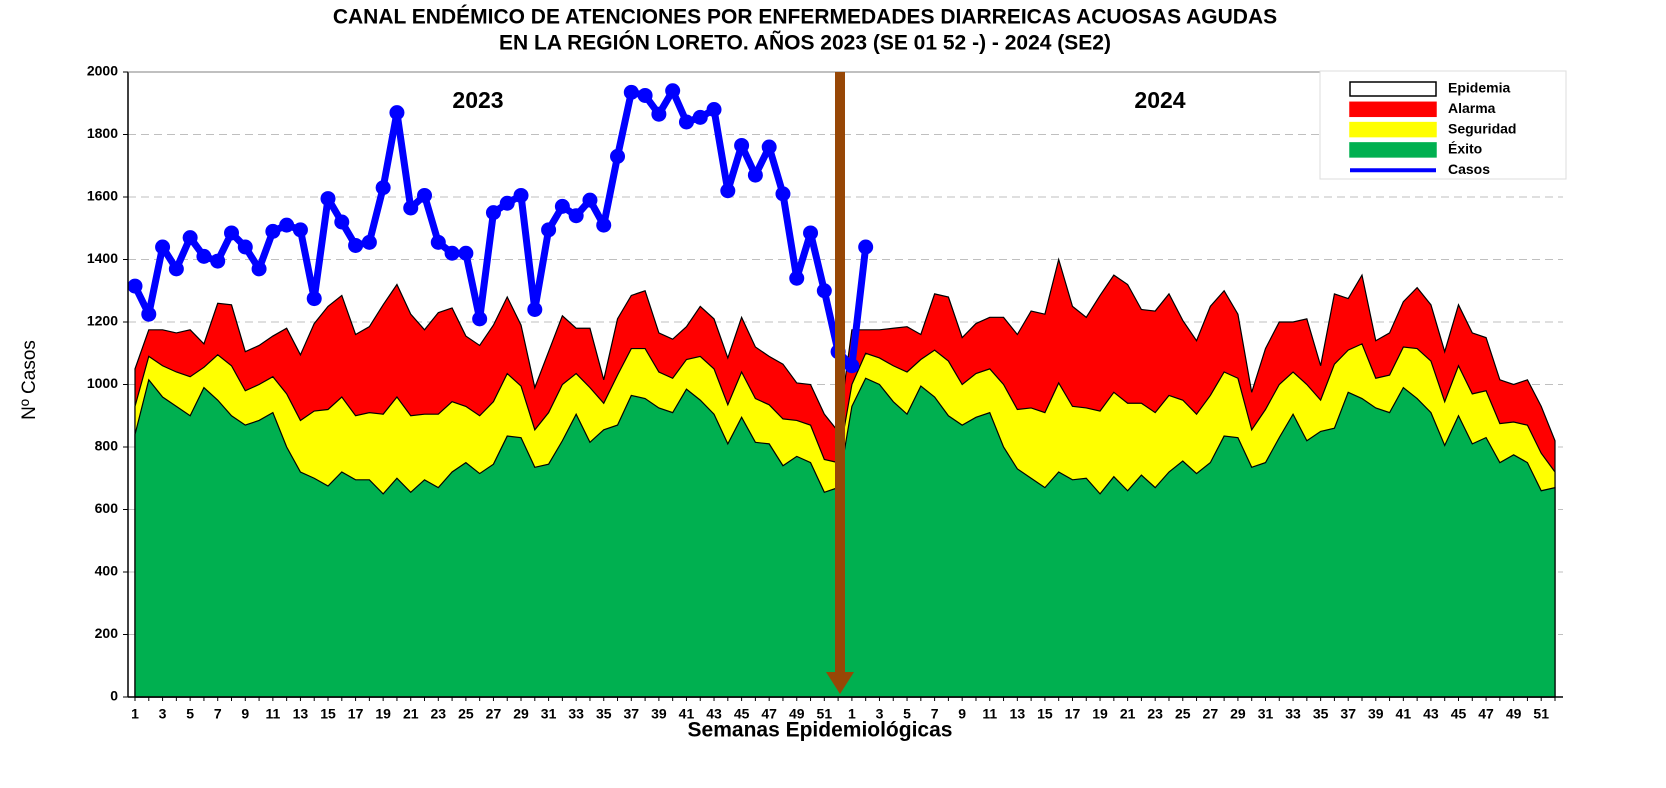 Image resolution: width=1666 pixels, height=788 pixels. I want to click on x-tick-label: 45, so click(1459, 714).